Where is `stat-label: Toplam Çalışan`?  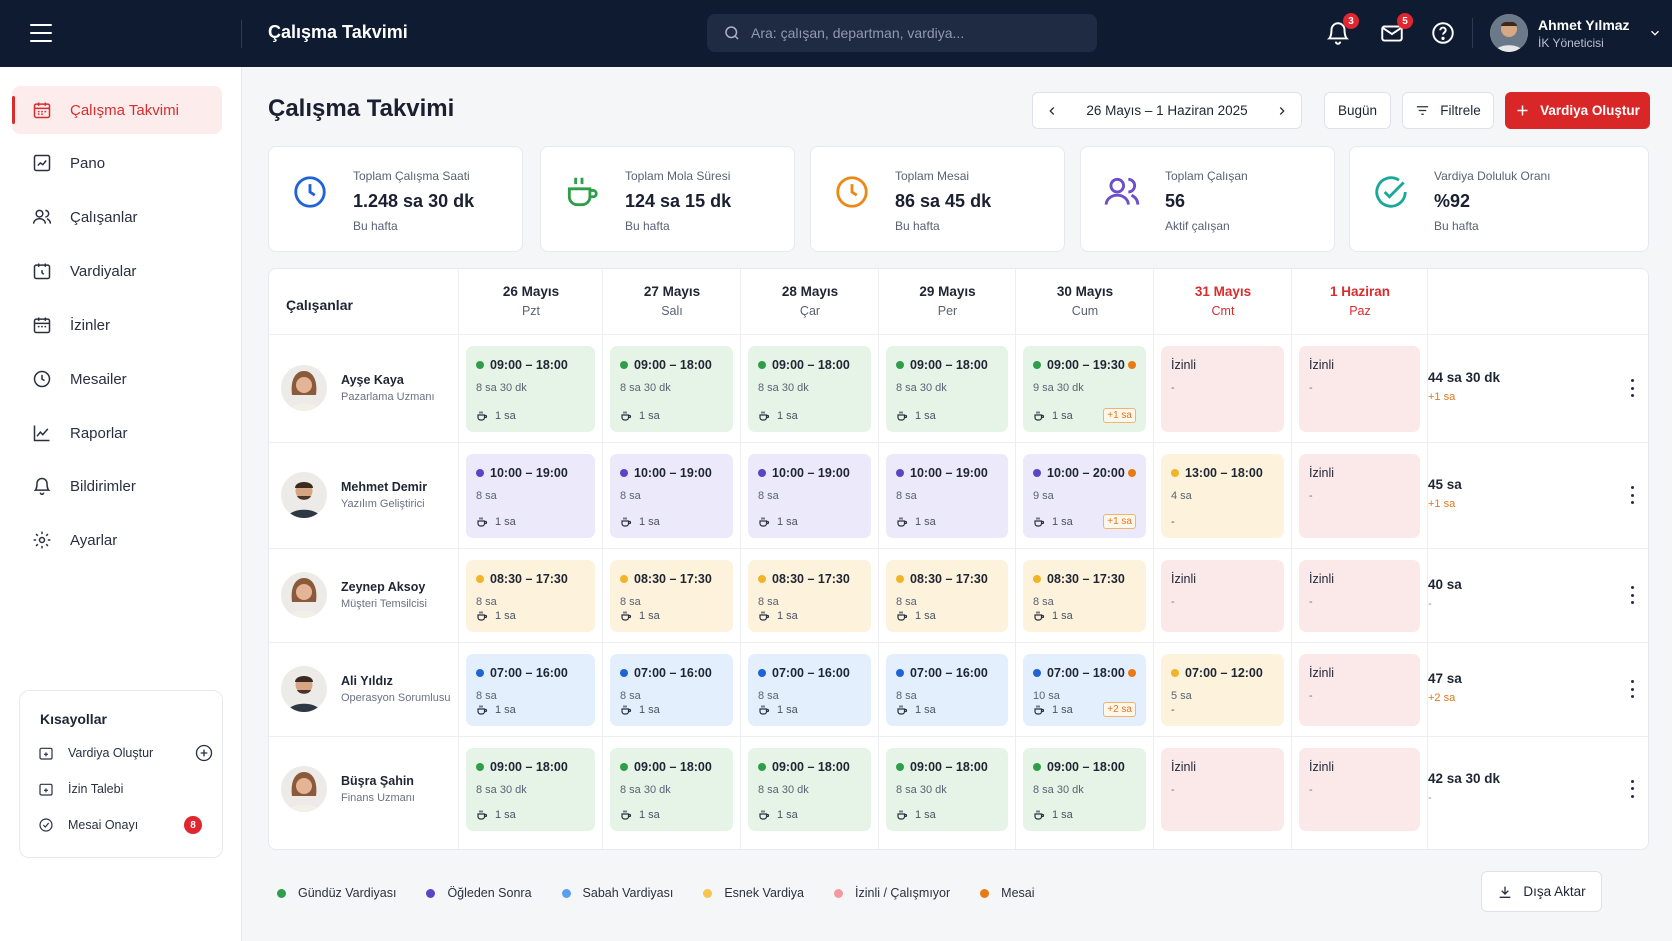 stat-label: Toplam Çalışan is located at coordinates (1206, 176).